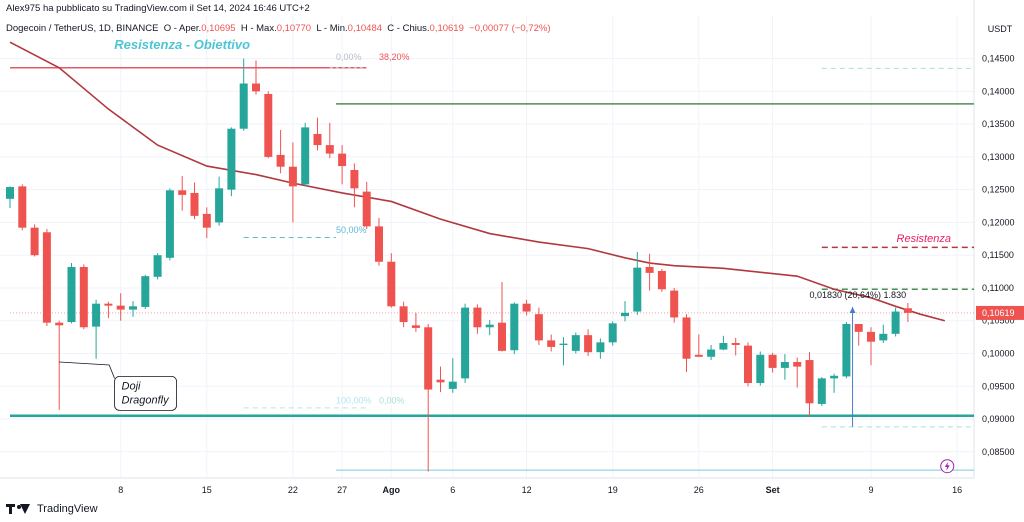 Image resolution: width=1024 pixels, height=522 pixels. Describe the element at coordinates (998, 157) in the screenshot. I see `price-axis-tick: 0,13000` at that location.